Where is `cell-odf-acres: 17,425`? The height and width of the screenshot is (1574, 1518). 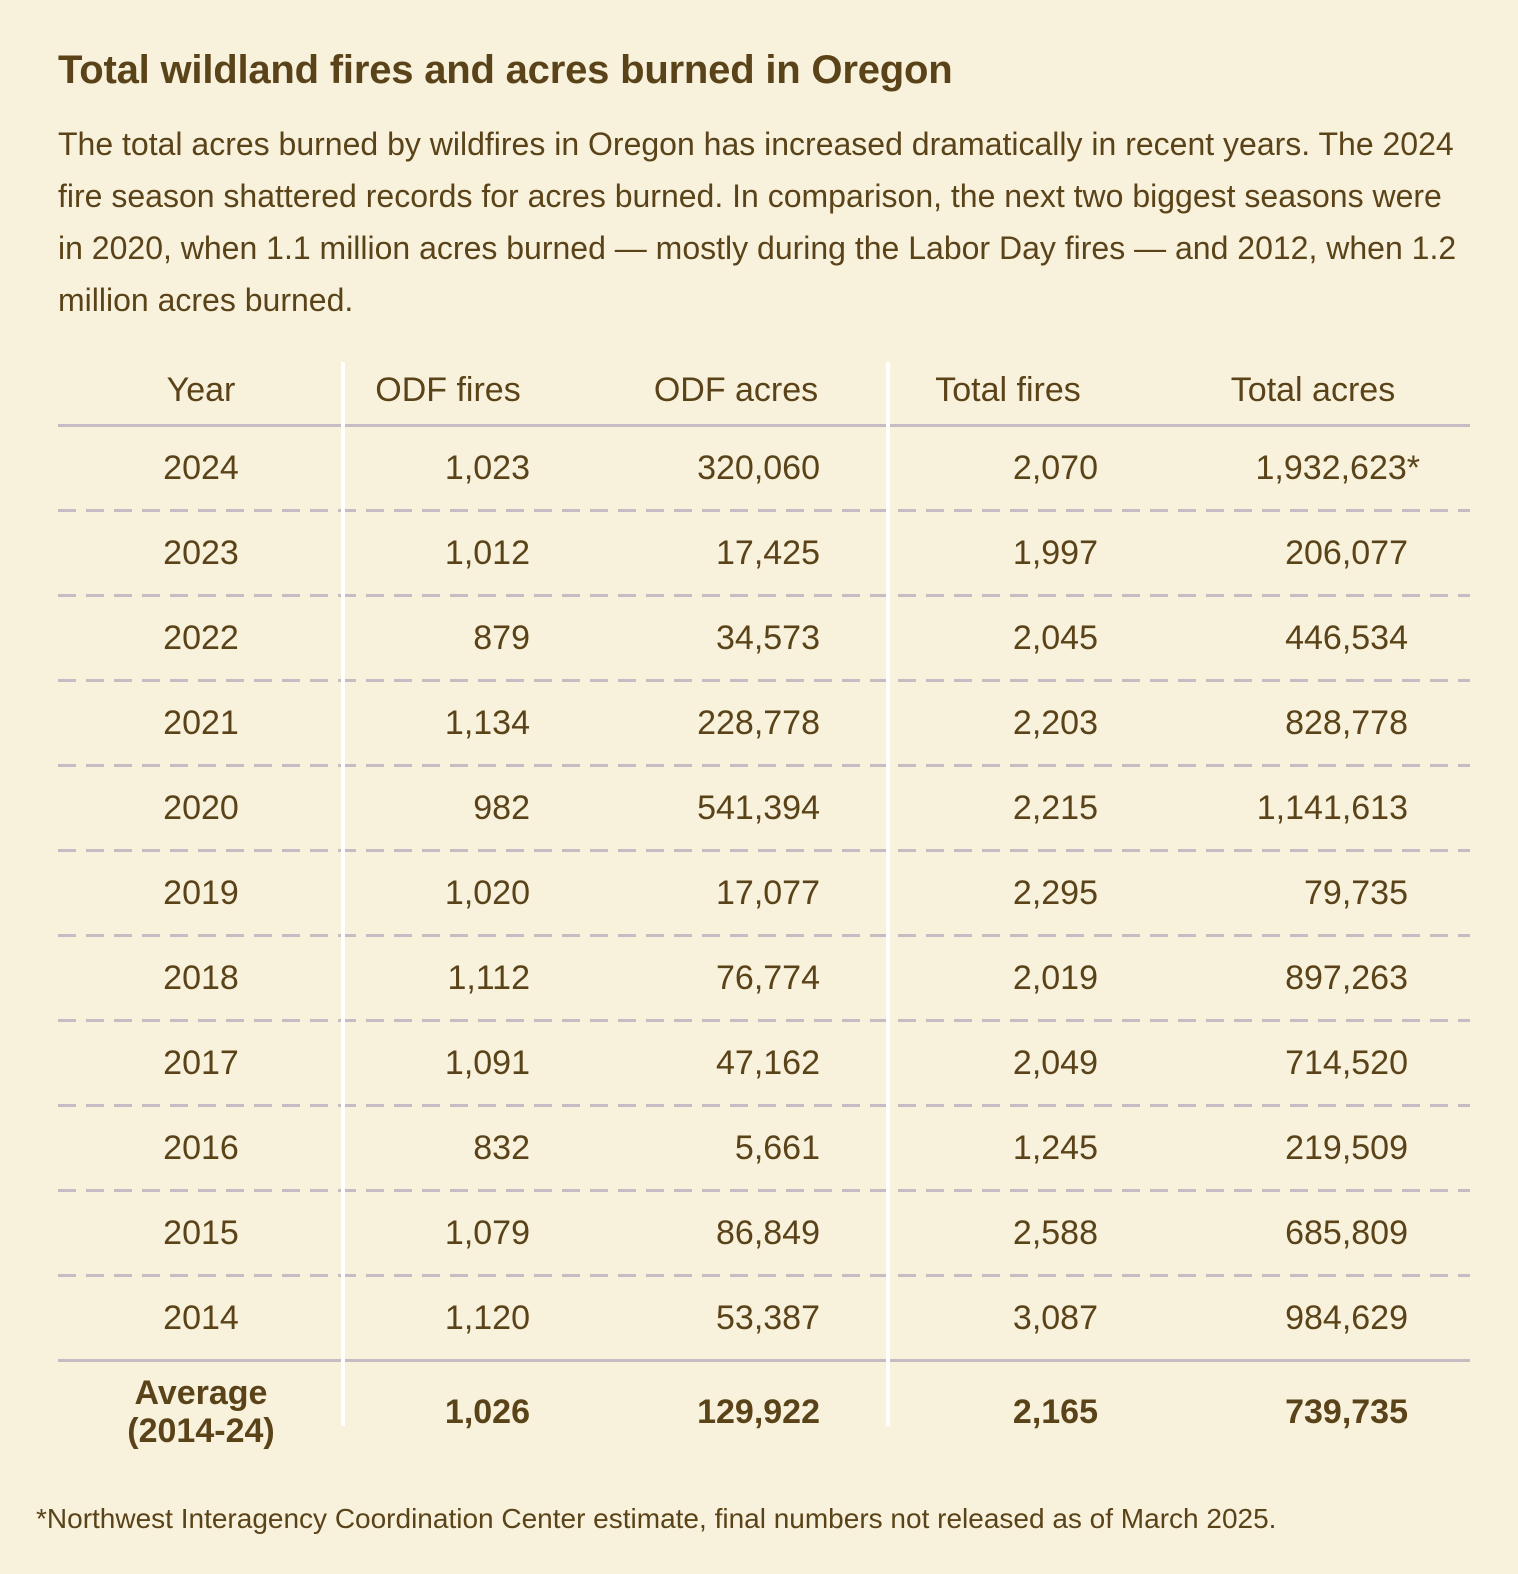 cell-odf-acres: 17,425 is located at coordinates (768, 552).